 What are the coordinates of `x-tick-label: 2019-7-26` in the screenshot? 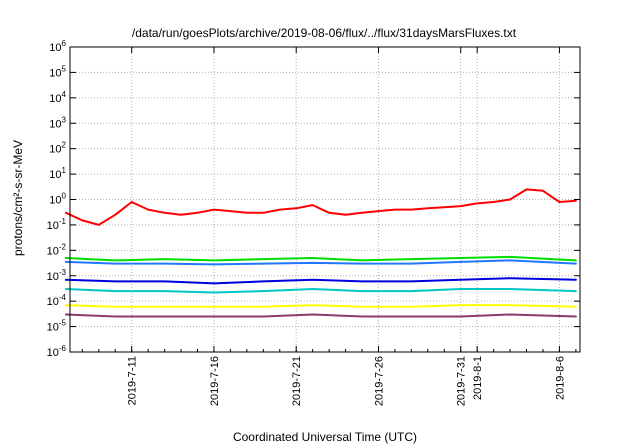 It's located at (379, 381).